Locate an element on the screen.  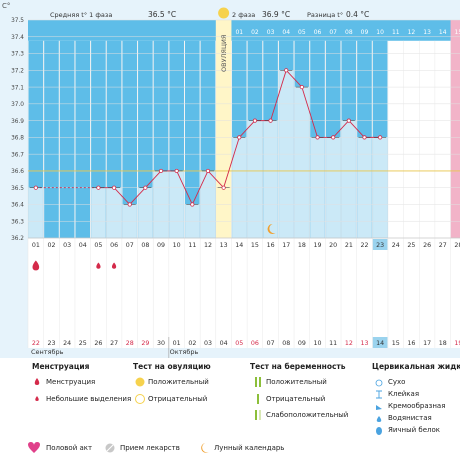
cycle-day-label: 26 is located at coordinates (427, 245).